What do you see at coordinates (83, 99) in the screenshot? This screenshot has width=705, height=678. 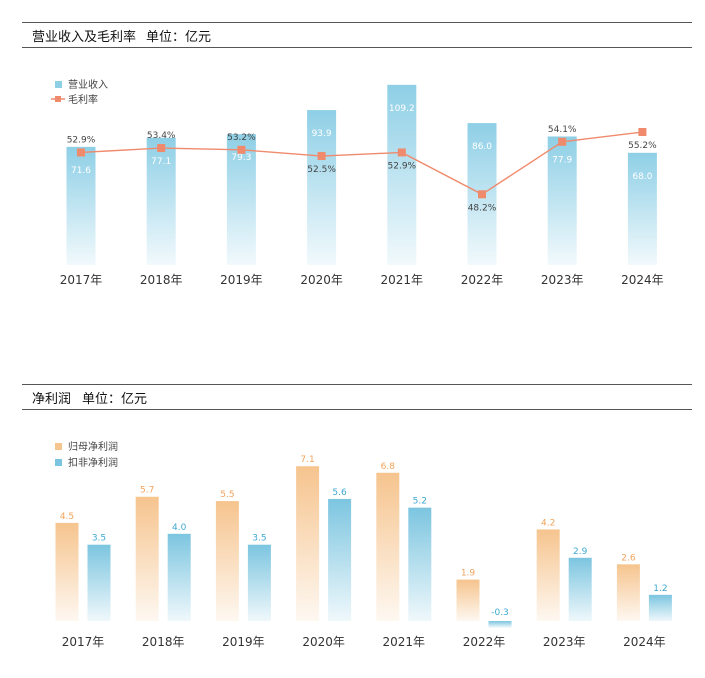 I see `legend-label-margin: 毛利率` at bounding box center [83, 99].